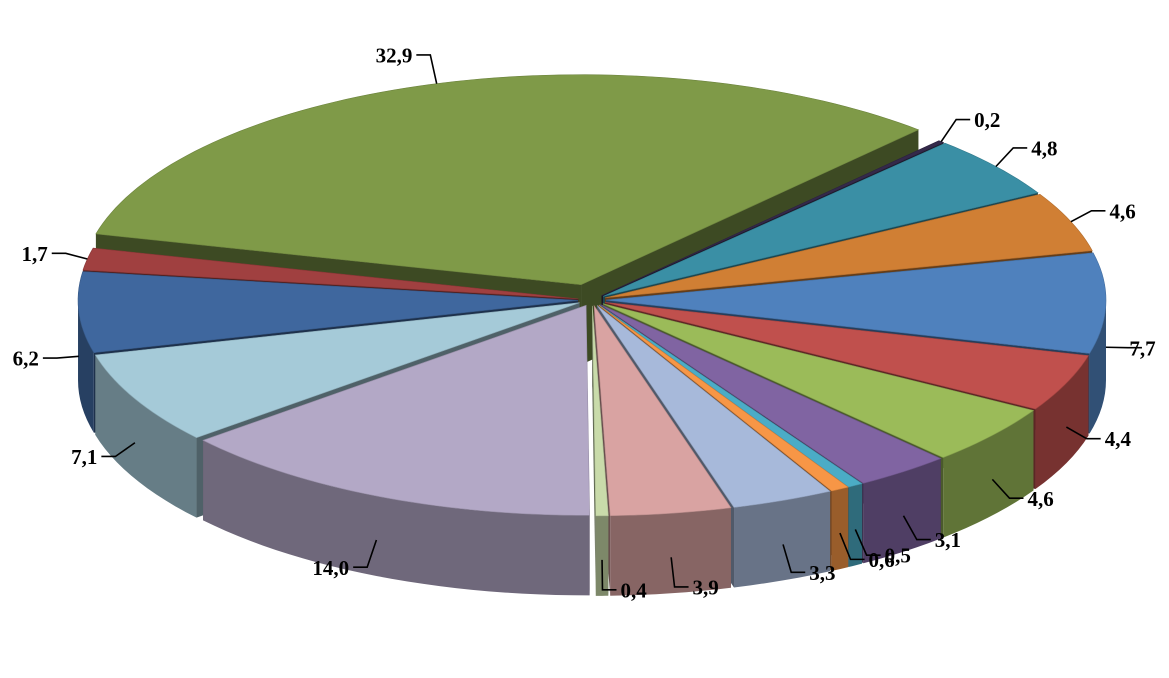  What do you see at coordinates (1142, 348) in the screenshot?
I see `slice-label-0: 7,7` at bounding box center [1142, 348].